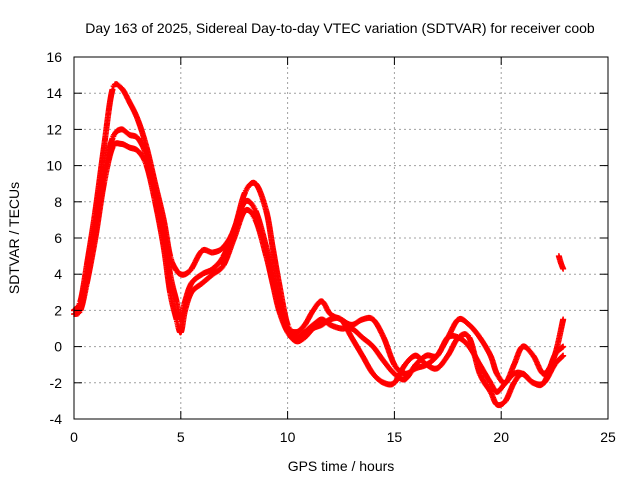  I want to click on y-tick-label: 14, so click(54, 93).